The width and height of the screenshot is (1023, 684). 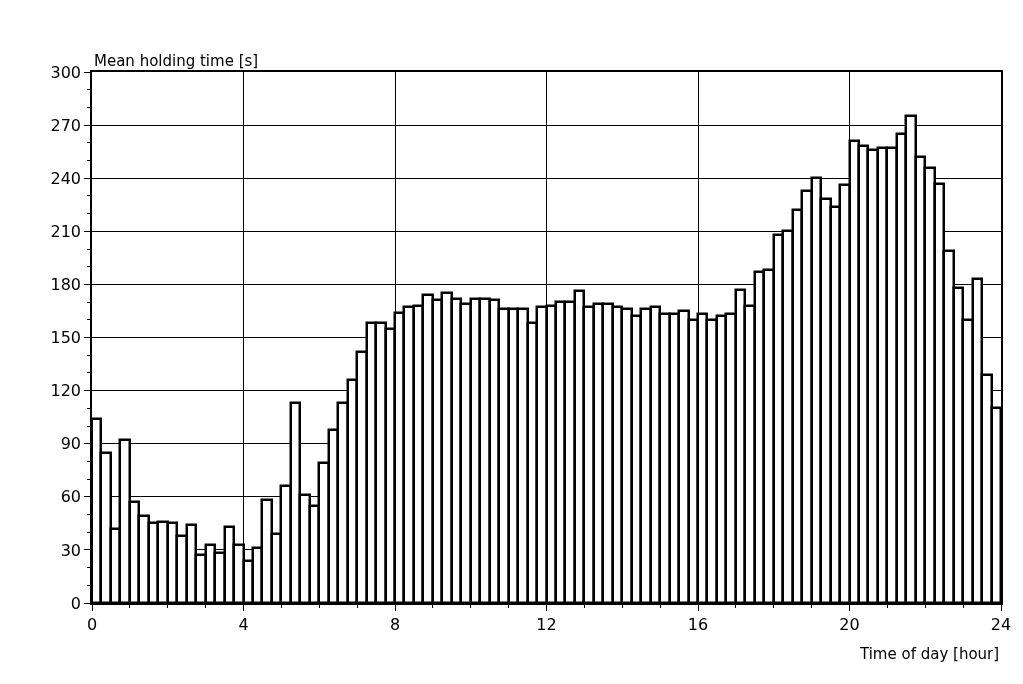 I want to click on y-tick-label: 240, so click(x=66, y=178).